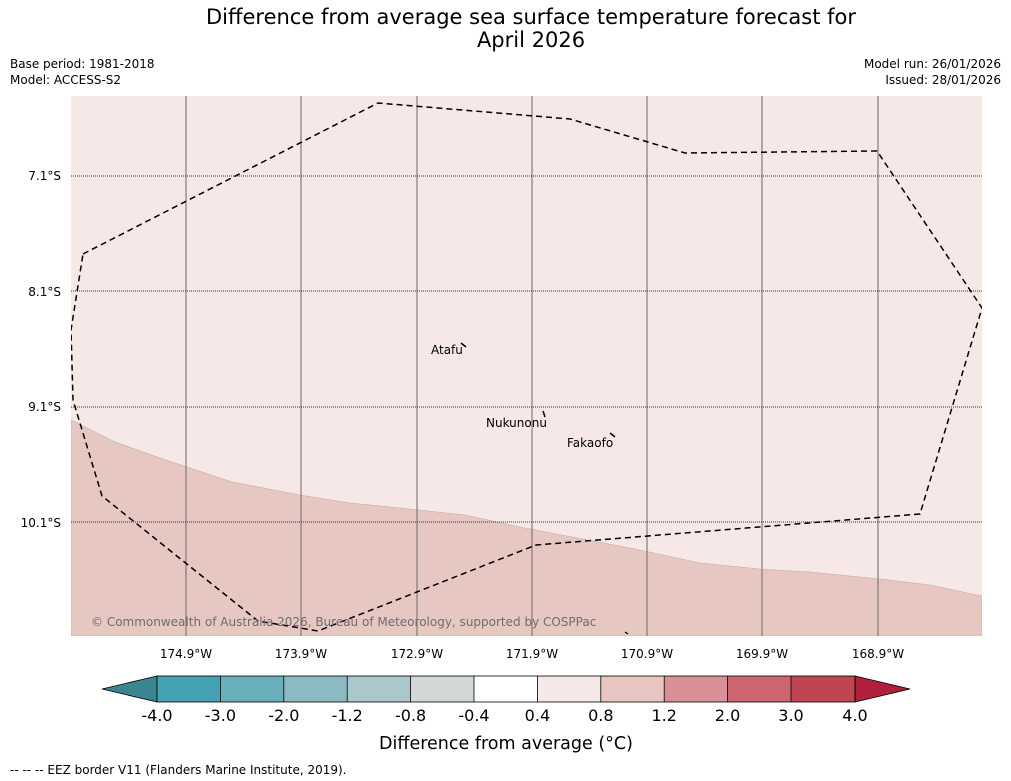 The height and width of the screenshot is (781, 1011). What do you see at coordinates (463, 345) in the screenshot?
I see `atafu-island` at bounding box center [463, 345].